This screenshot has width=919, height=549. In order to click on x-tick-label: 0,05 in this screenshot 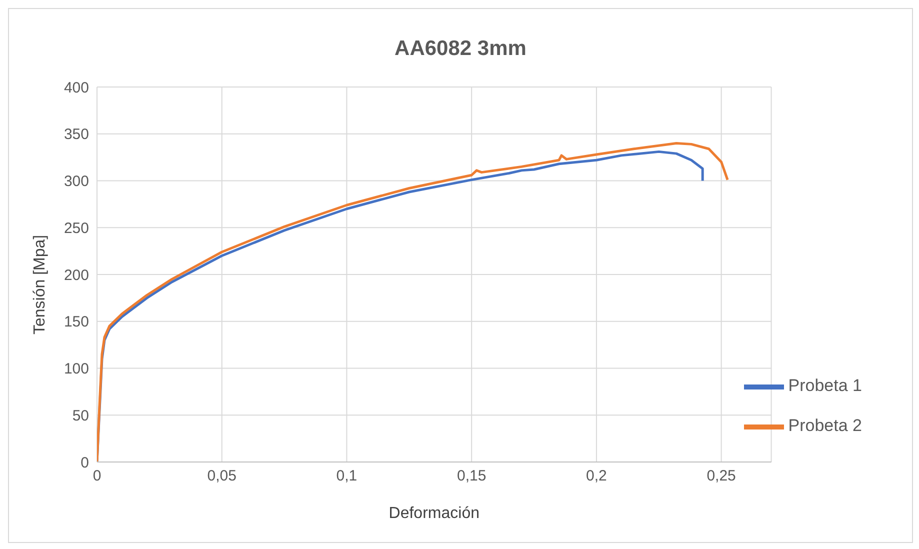, I will do `click(221, 476)`.